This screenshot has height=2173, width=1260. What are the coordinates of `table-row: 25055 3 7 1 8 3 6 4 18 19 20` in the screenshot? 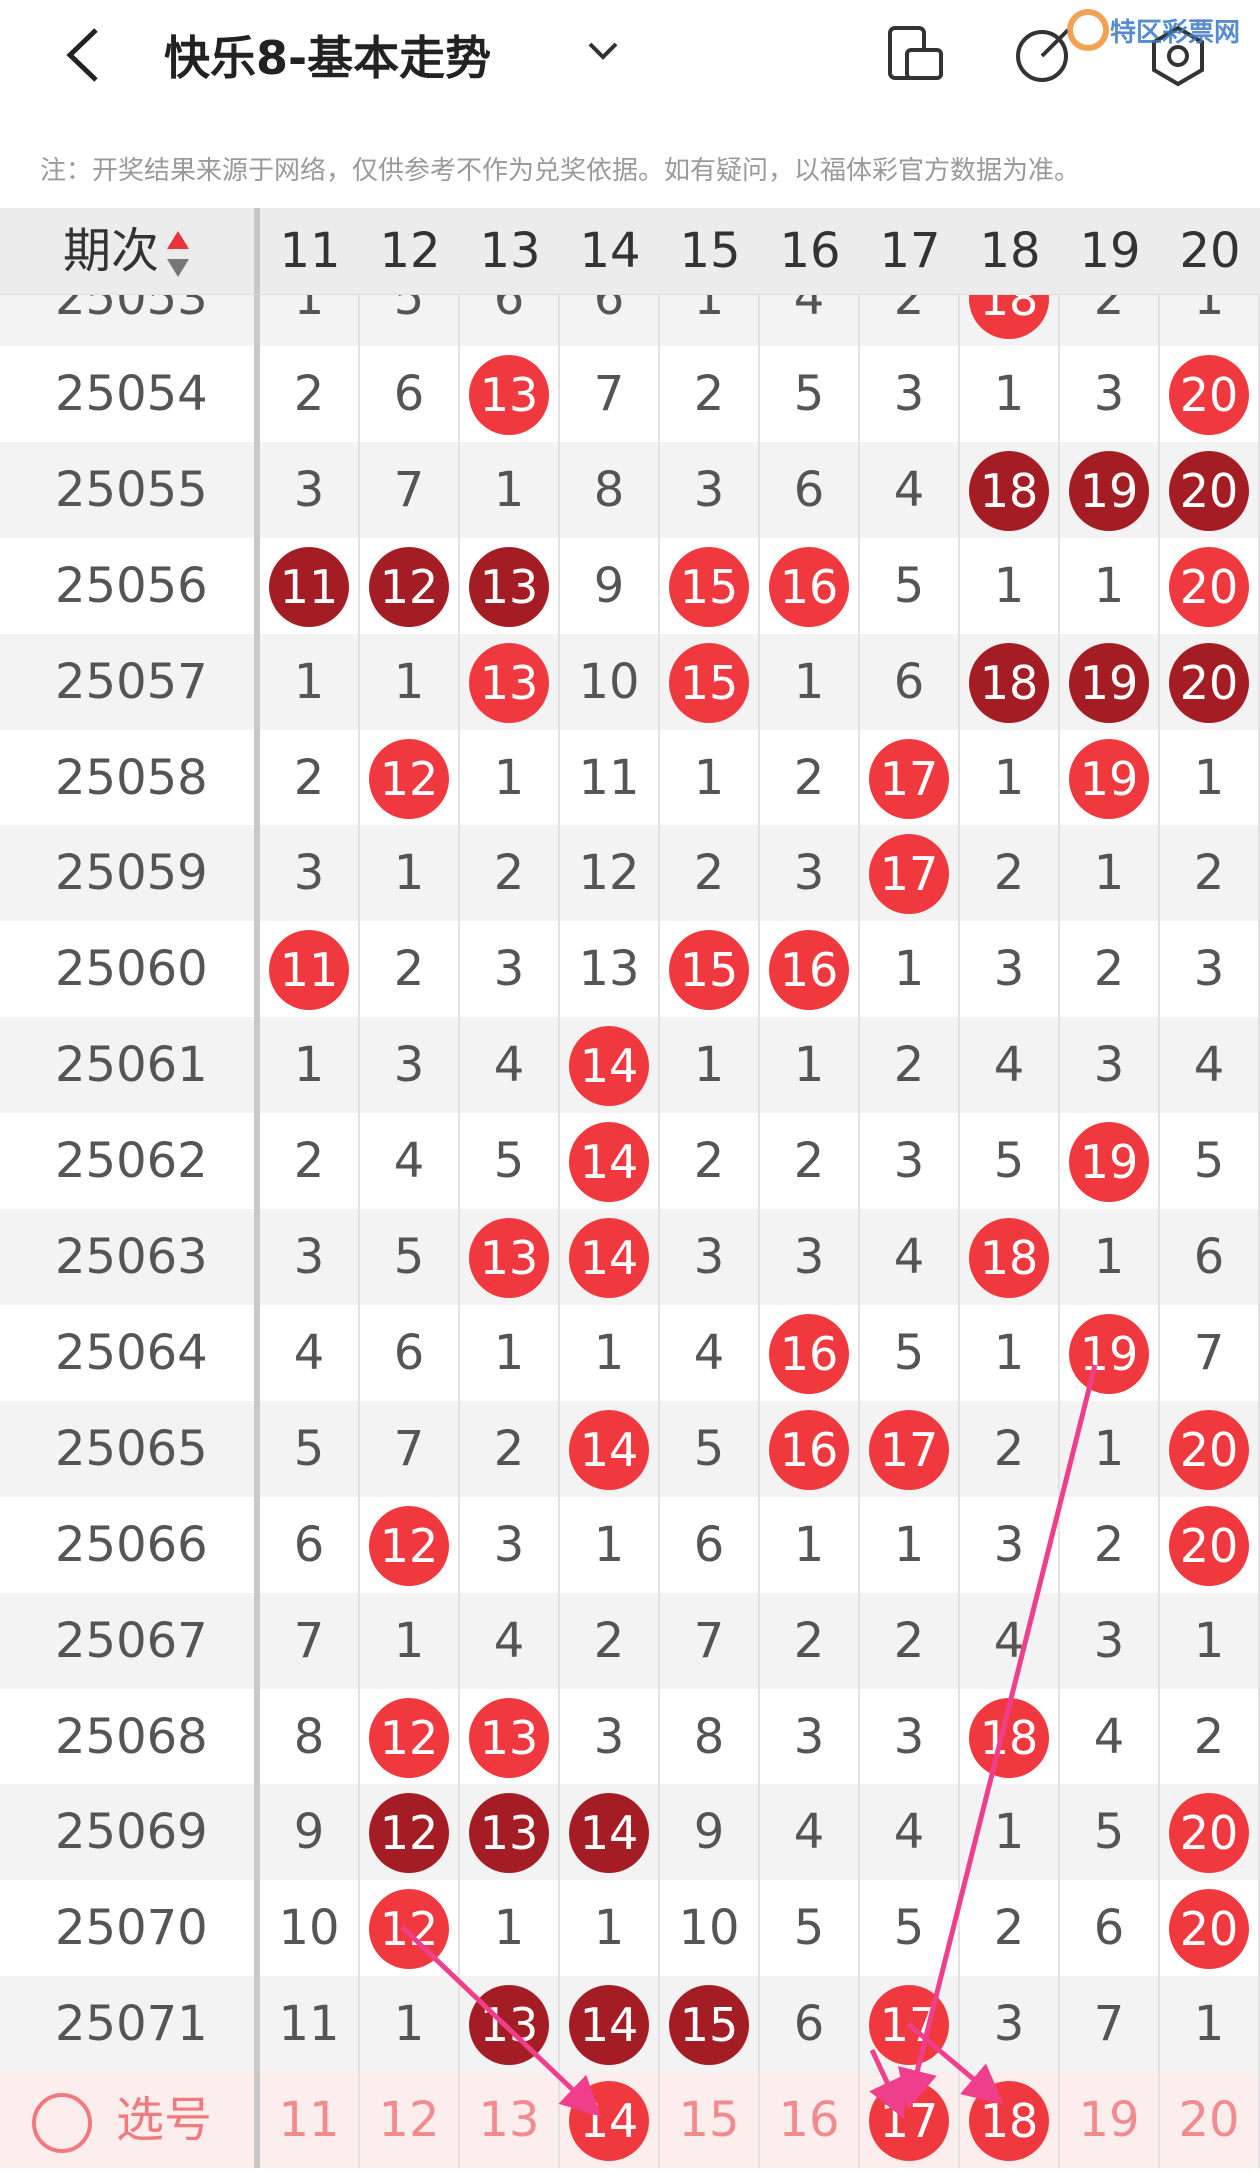 It's located at (630, 489).